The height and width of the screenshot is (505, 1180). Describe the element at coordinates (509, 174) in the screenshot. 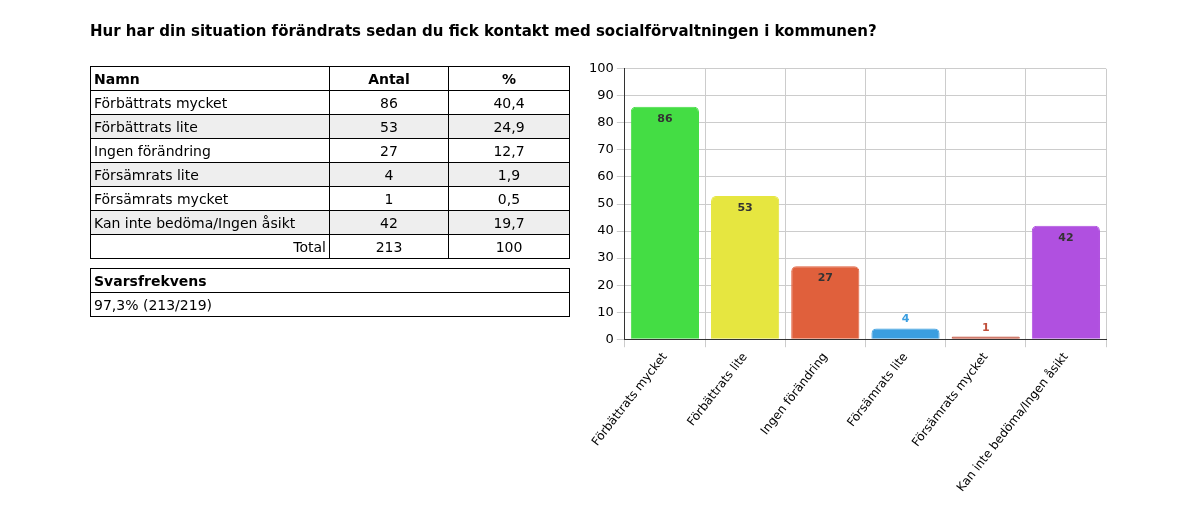

I see `text: 1,9` at that location.